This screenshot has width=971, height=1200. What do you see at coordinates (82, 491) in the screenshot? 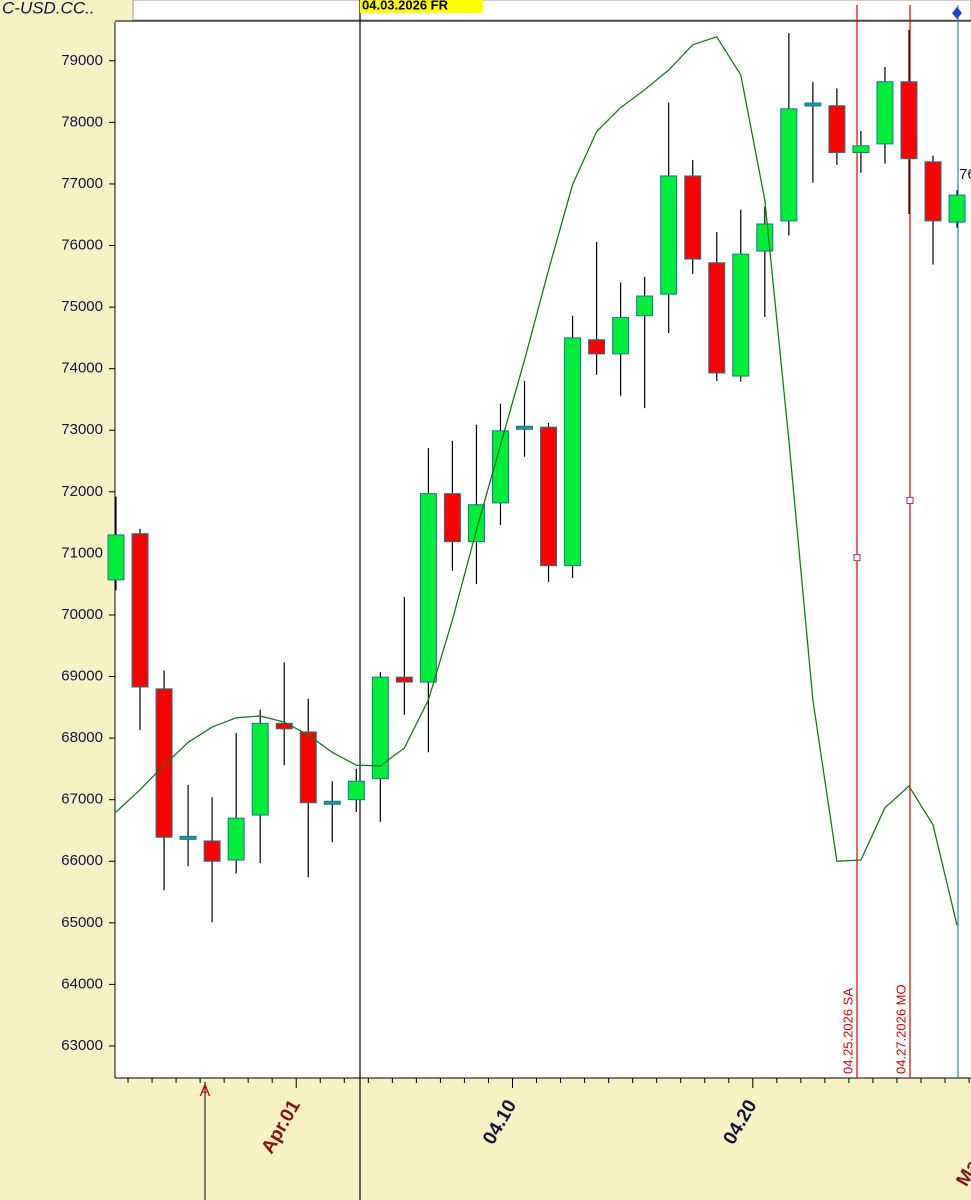
I see `y-tick-label: 72000` at bounding box center [82, 491].